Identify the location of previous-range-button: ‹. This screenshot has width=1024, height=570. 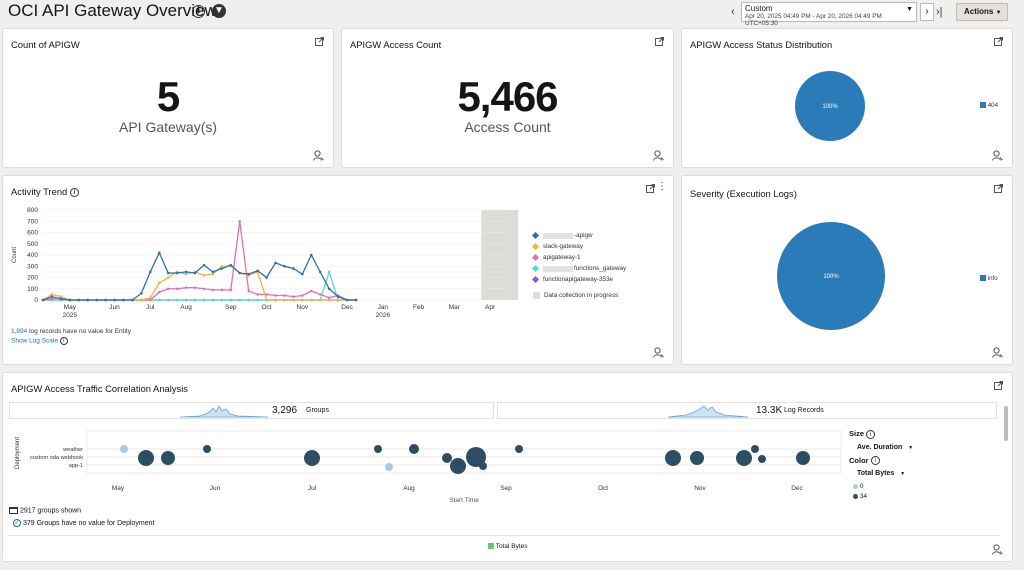
(733, 12).